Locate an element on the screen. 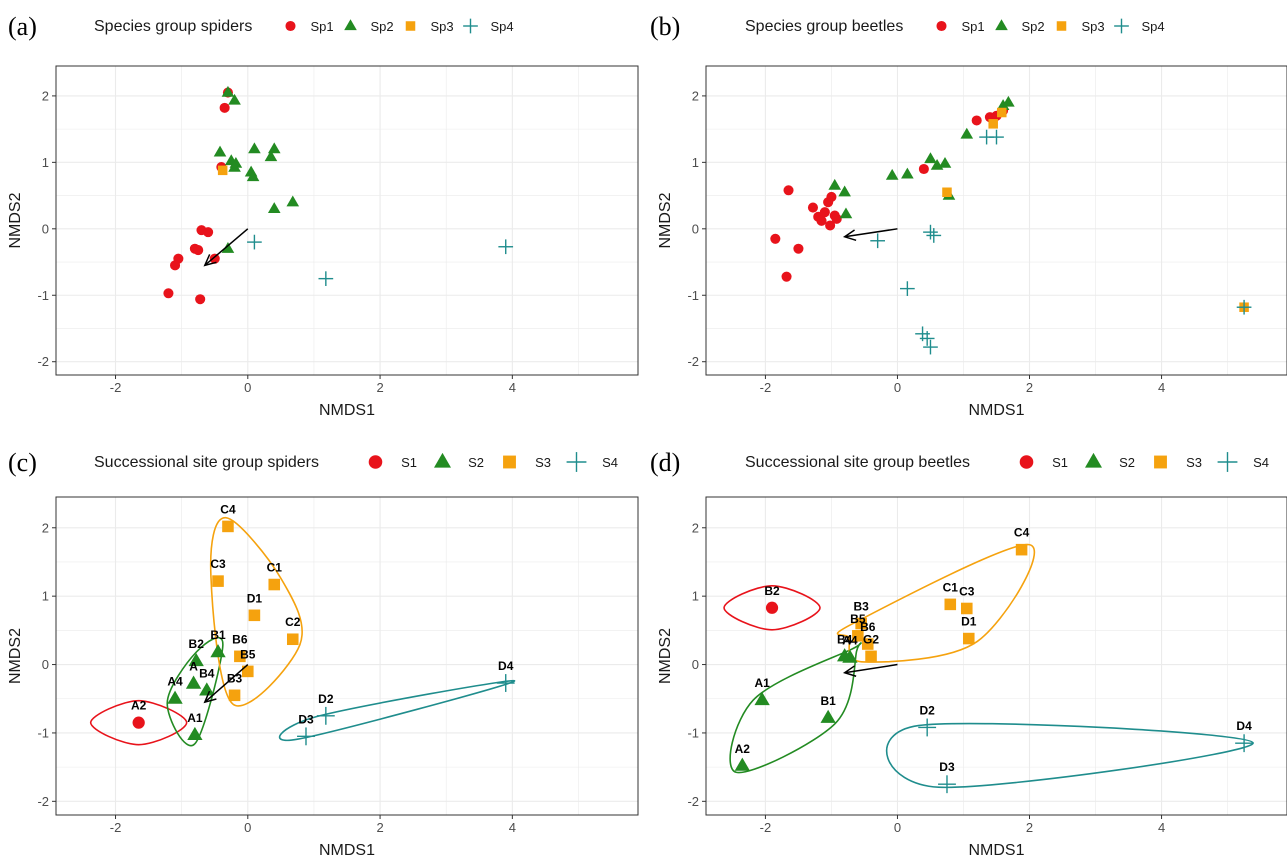 The width and height of the screenshot is (1287, 857). legend-key-s4 is located at coordinates (1227, 462).